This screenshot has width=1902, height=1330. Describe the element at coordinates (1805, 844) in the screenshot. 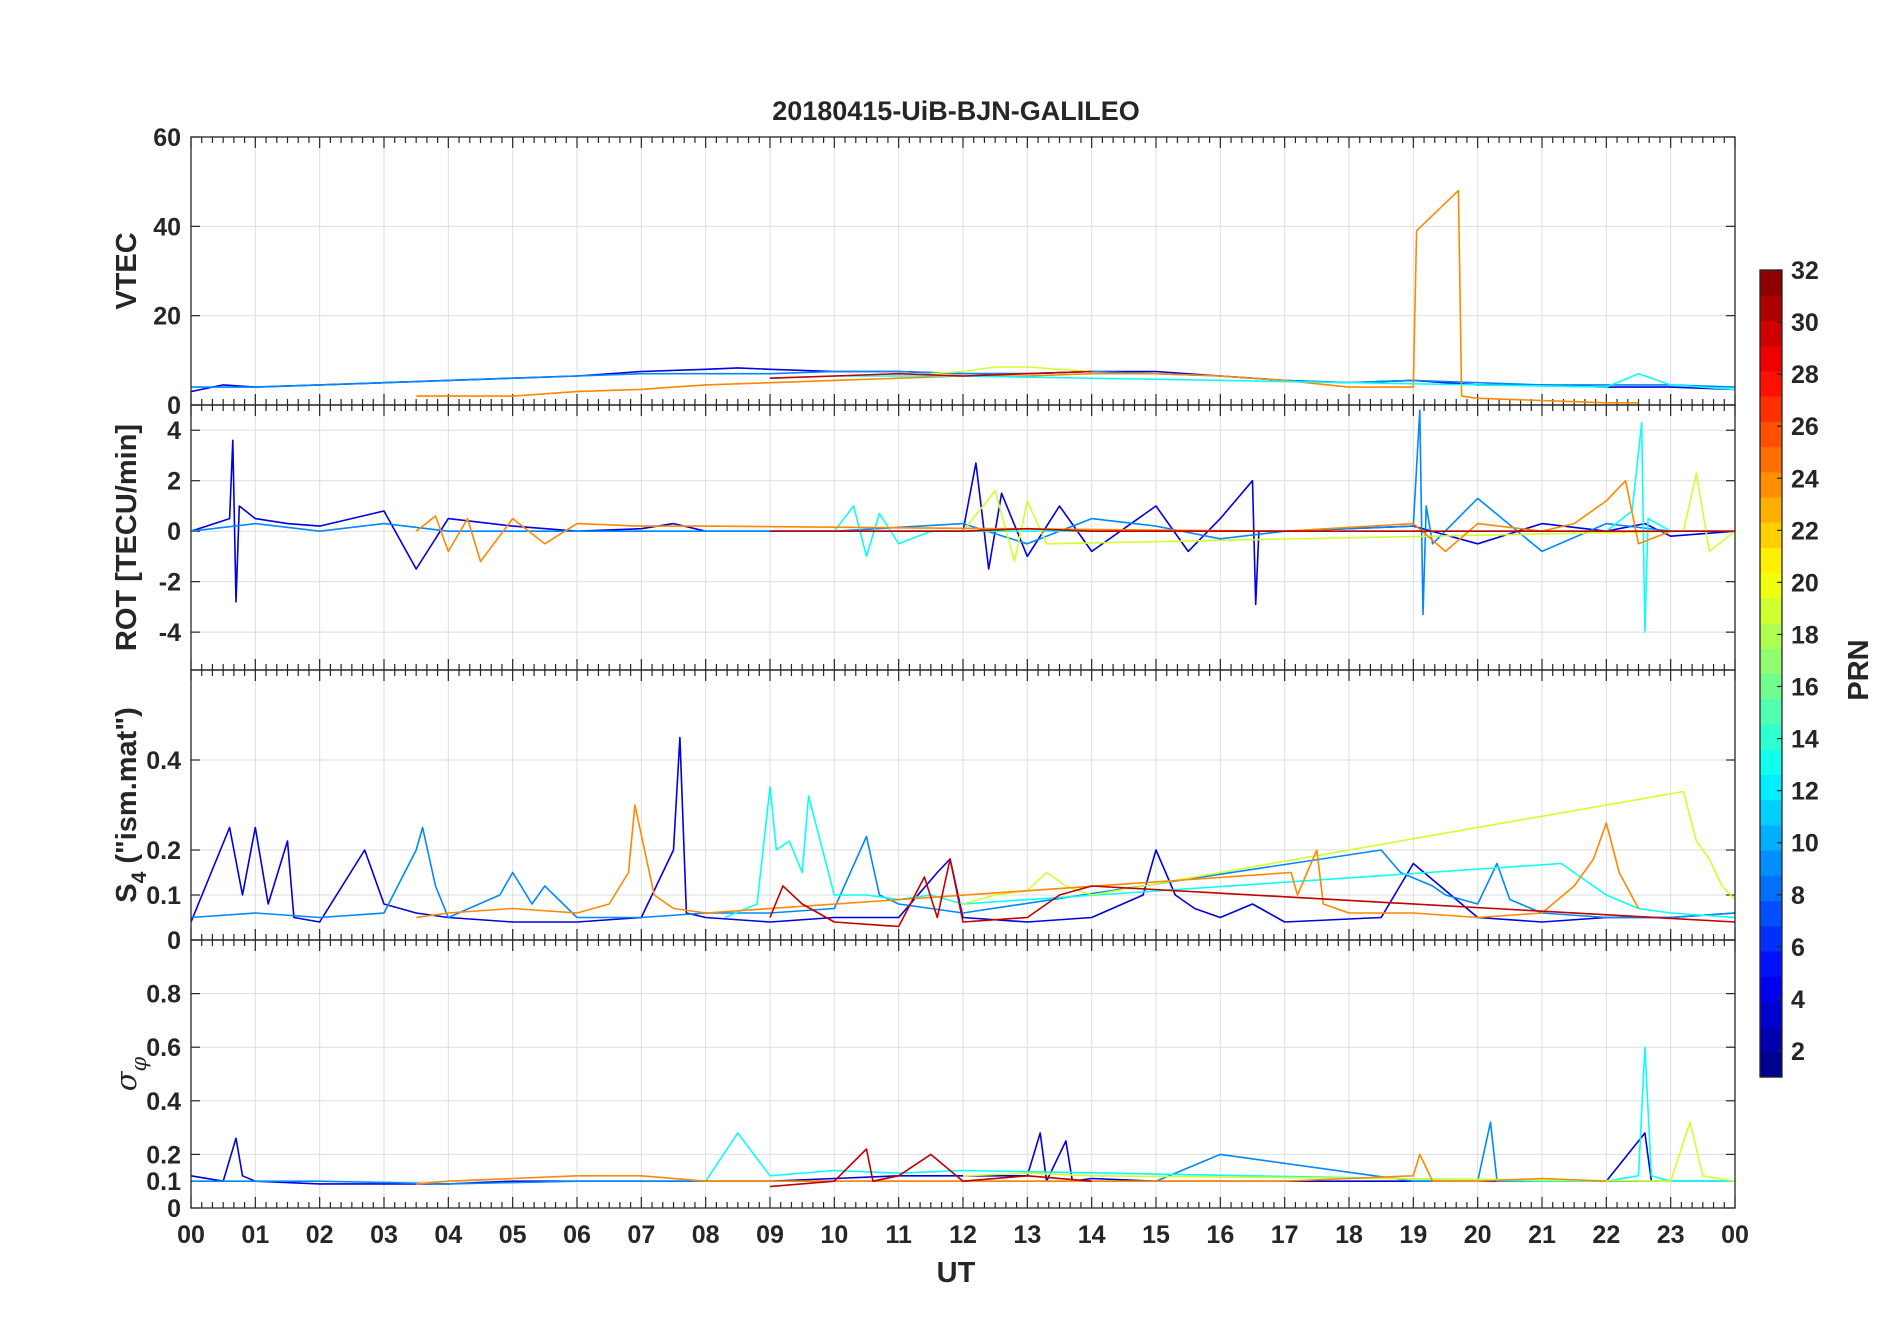

I see `colorbar-tick-label: 10` at that location.